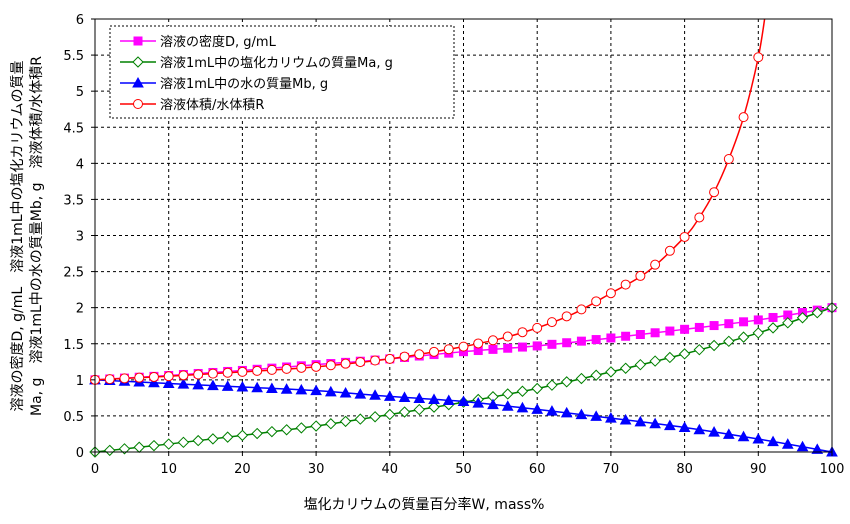 Image resolution: width=850 pixels, height=524 pixels. I want to click on x-tick-label: 90, so click(758, 469).